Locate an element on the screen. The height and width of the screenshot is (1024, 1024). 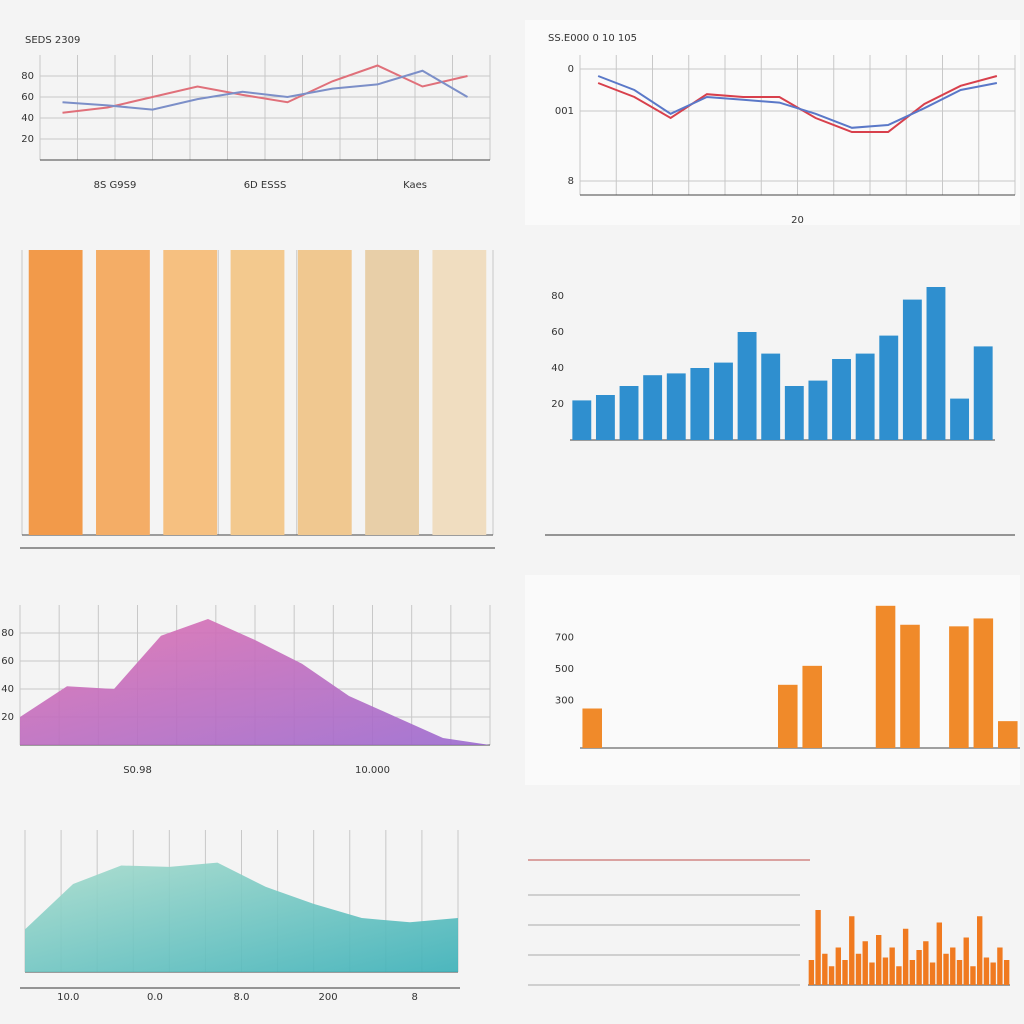
y-tick-label: 001 is located at coordinates (564, 111).